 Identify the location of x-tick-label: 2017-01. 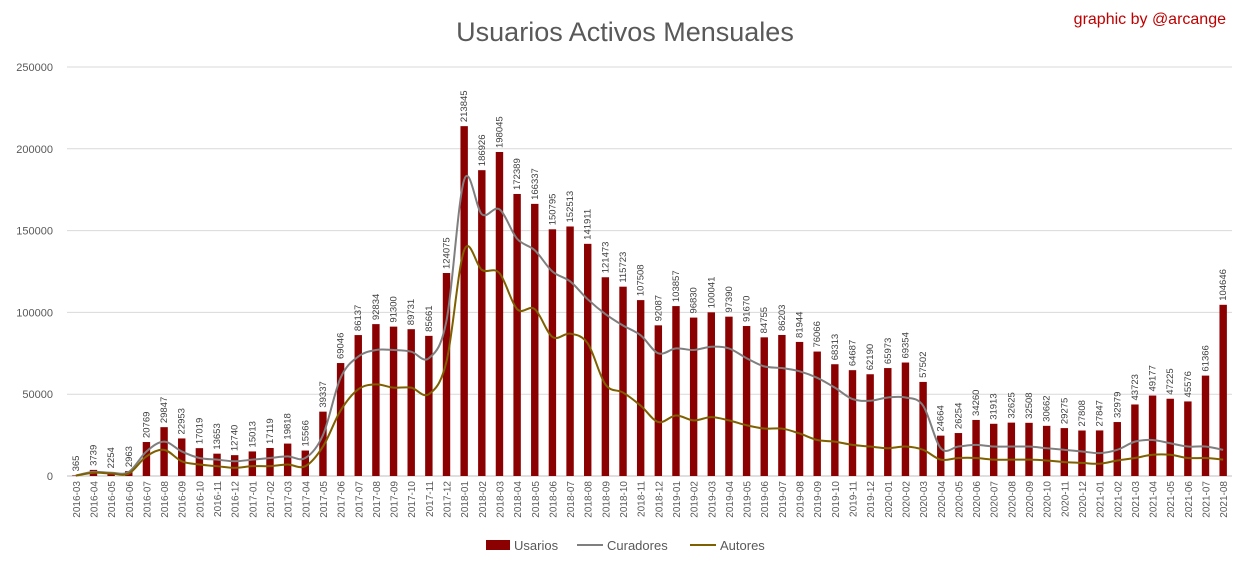
(253, 499).